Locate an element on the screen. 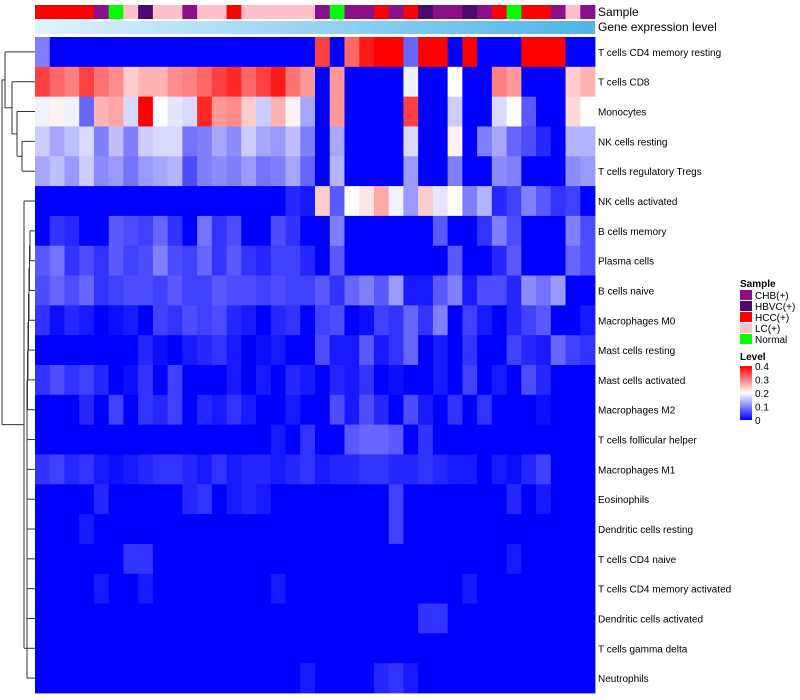 The image size is (800, 700). row-label: Neutrophils is located at coordinates (623, 679).